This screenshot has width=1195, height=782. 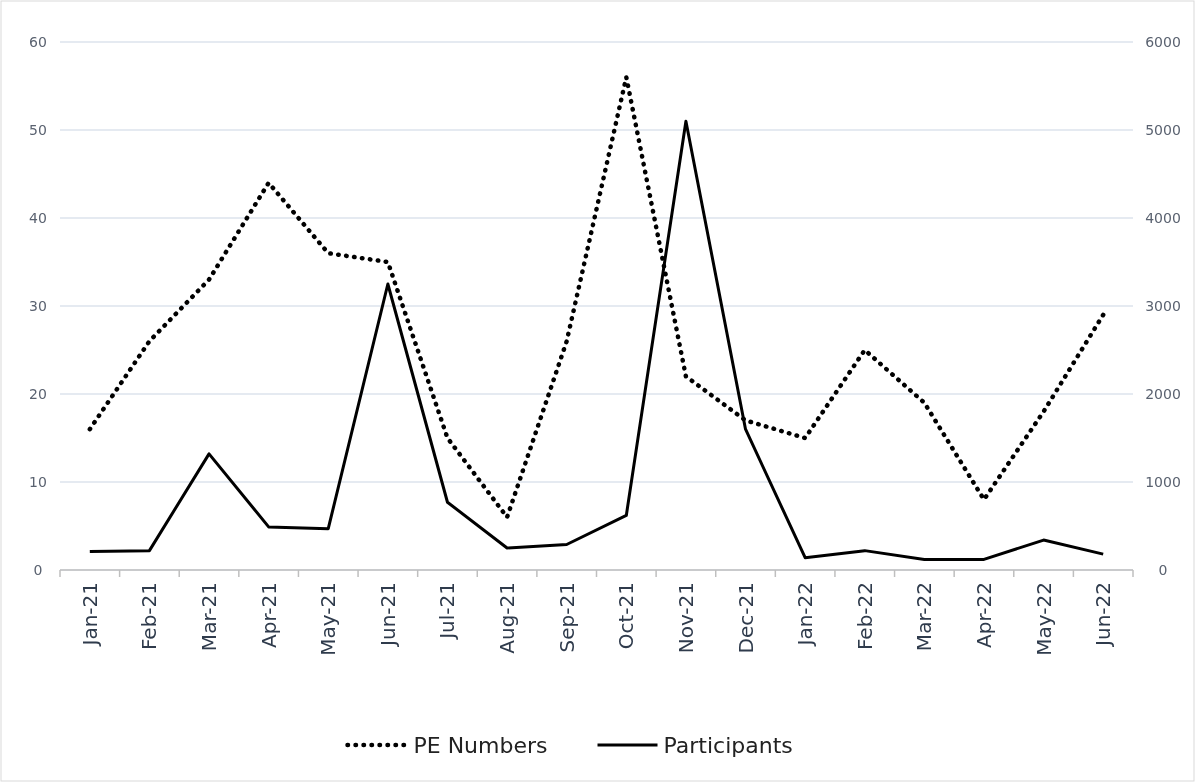 What do you see at coordinates (1163, 305) in the screenshot?
I see `y2-tick-label: 3000` at bounding box center [1163, 305].